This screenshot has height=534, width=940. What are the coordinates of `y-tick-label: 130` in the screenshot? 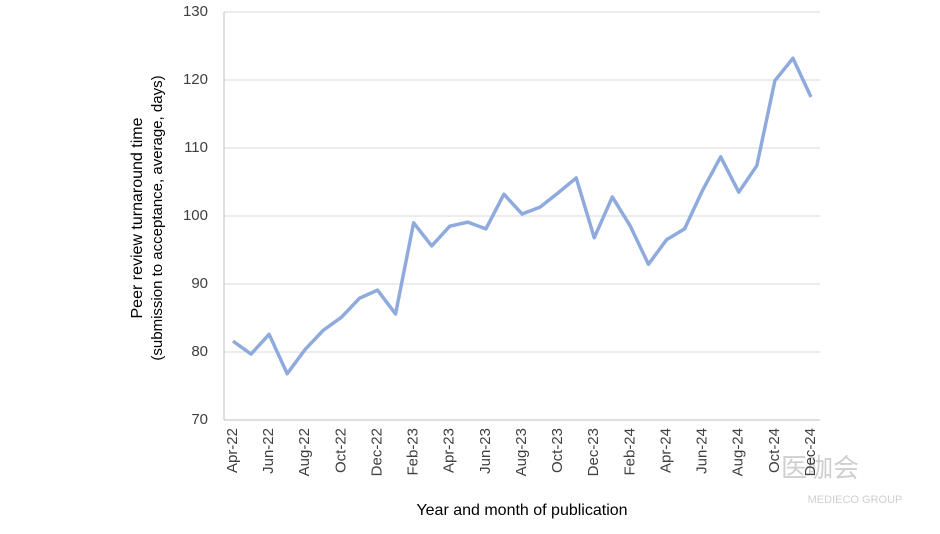 It's located at (195, 11).